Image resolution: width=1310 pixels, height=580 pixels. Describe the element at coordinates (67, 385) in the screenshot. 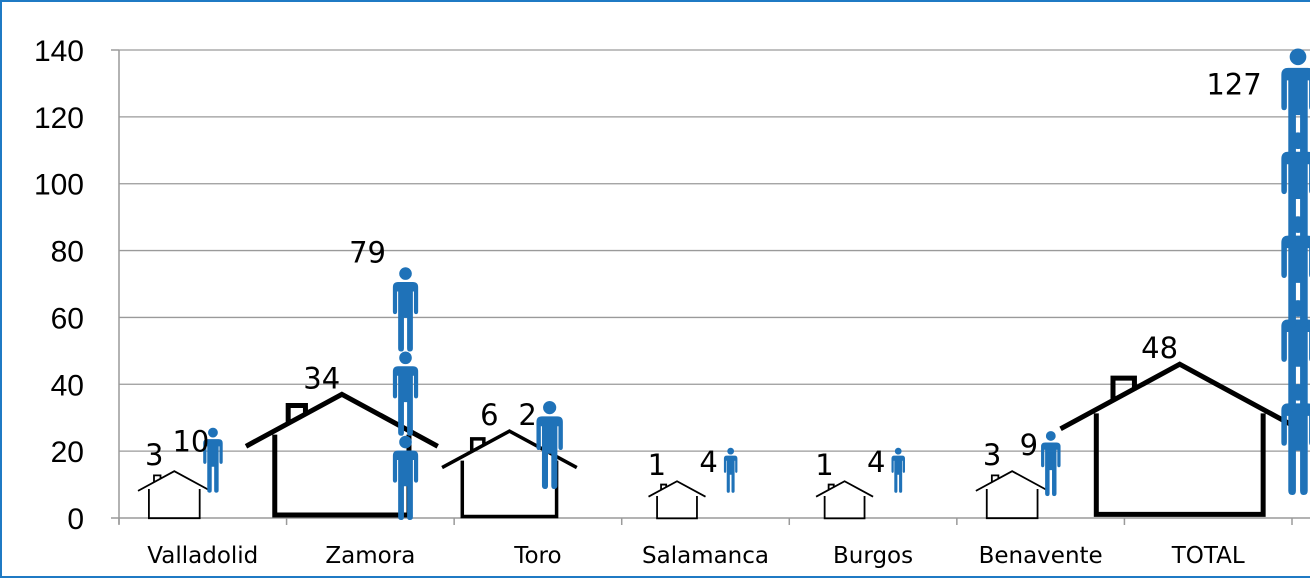

I see `y-tick-label: 40` at that location.